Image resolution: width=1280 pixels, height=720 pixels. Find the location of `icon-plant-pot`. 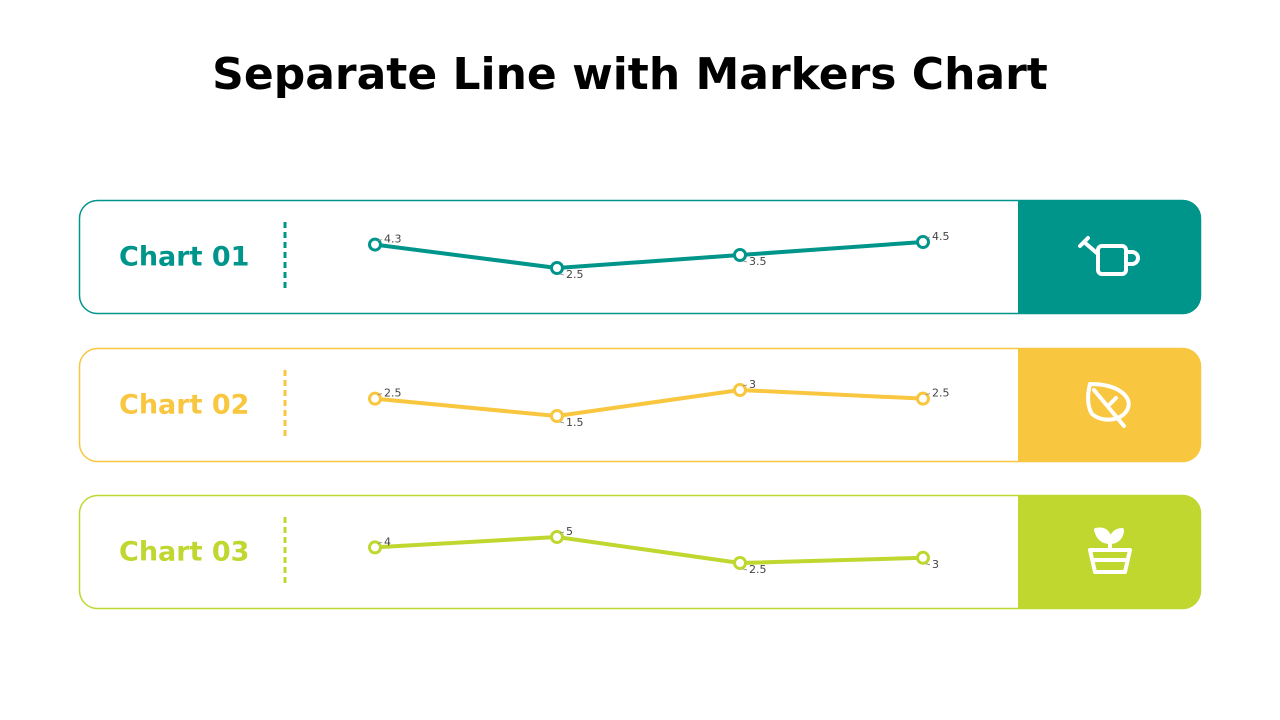

icon-plant-pot is located at coordinates (1110, 550).